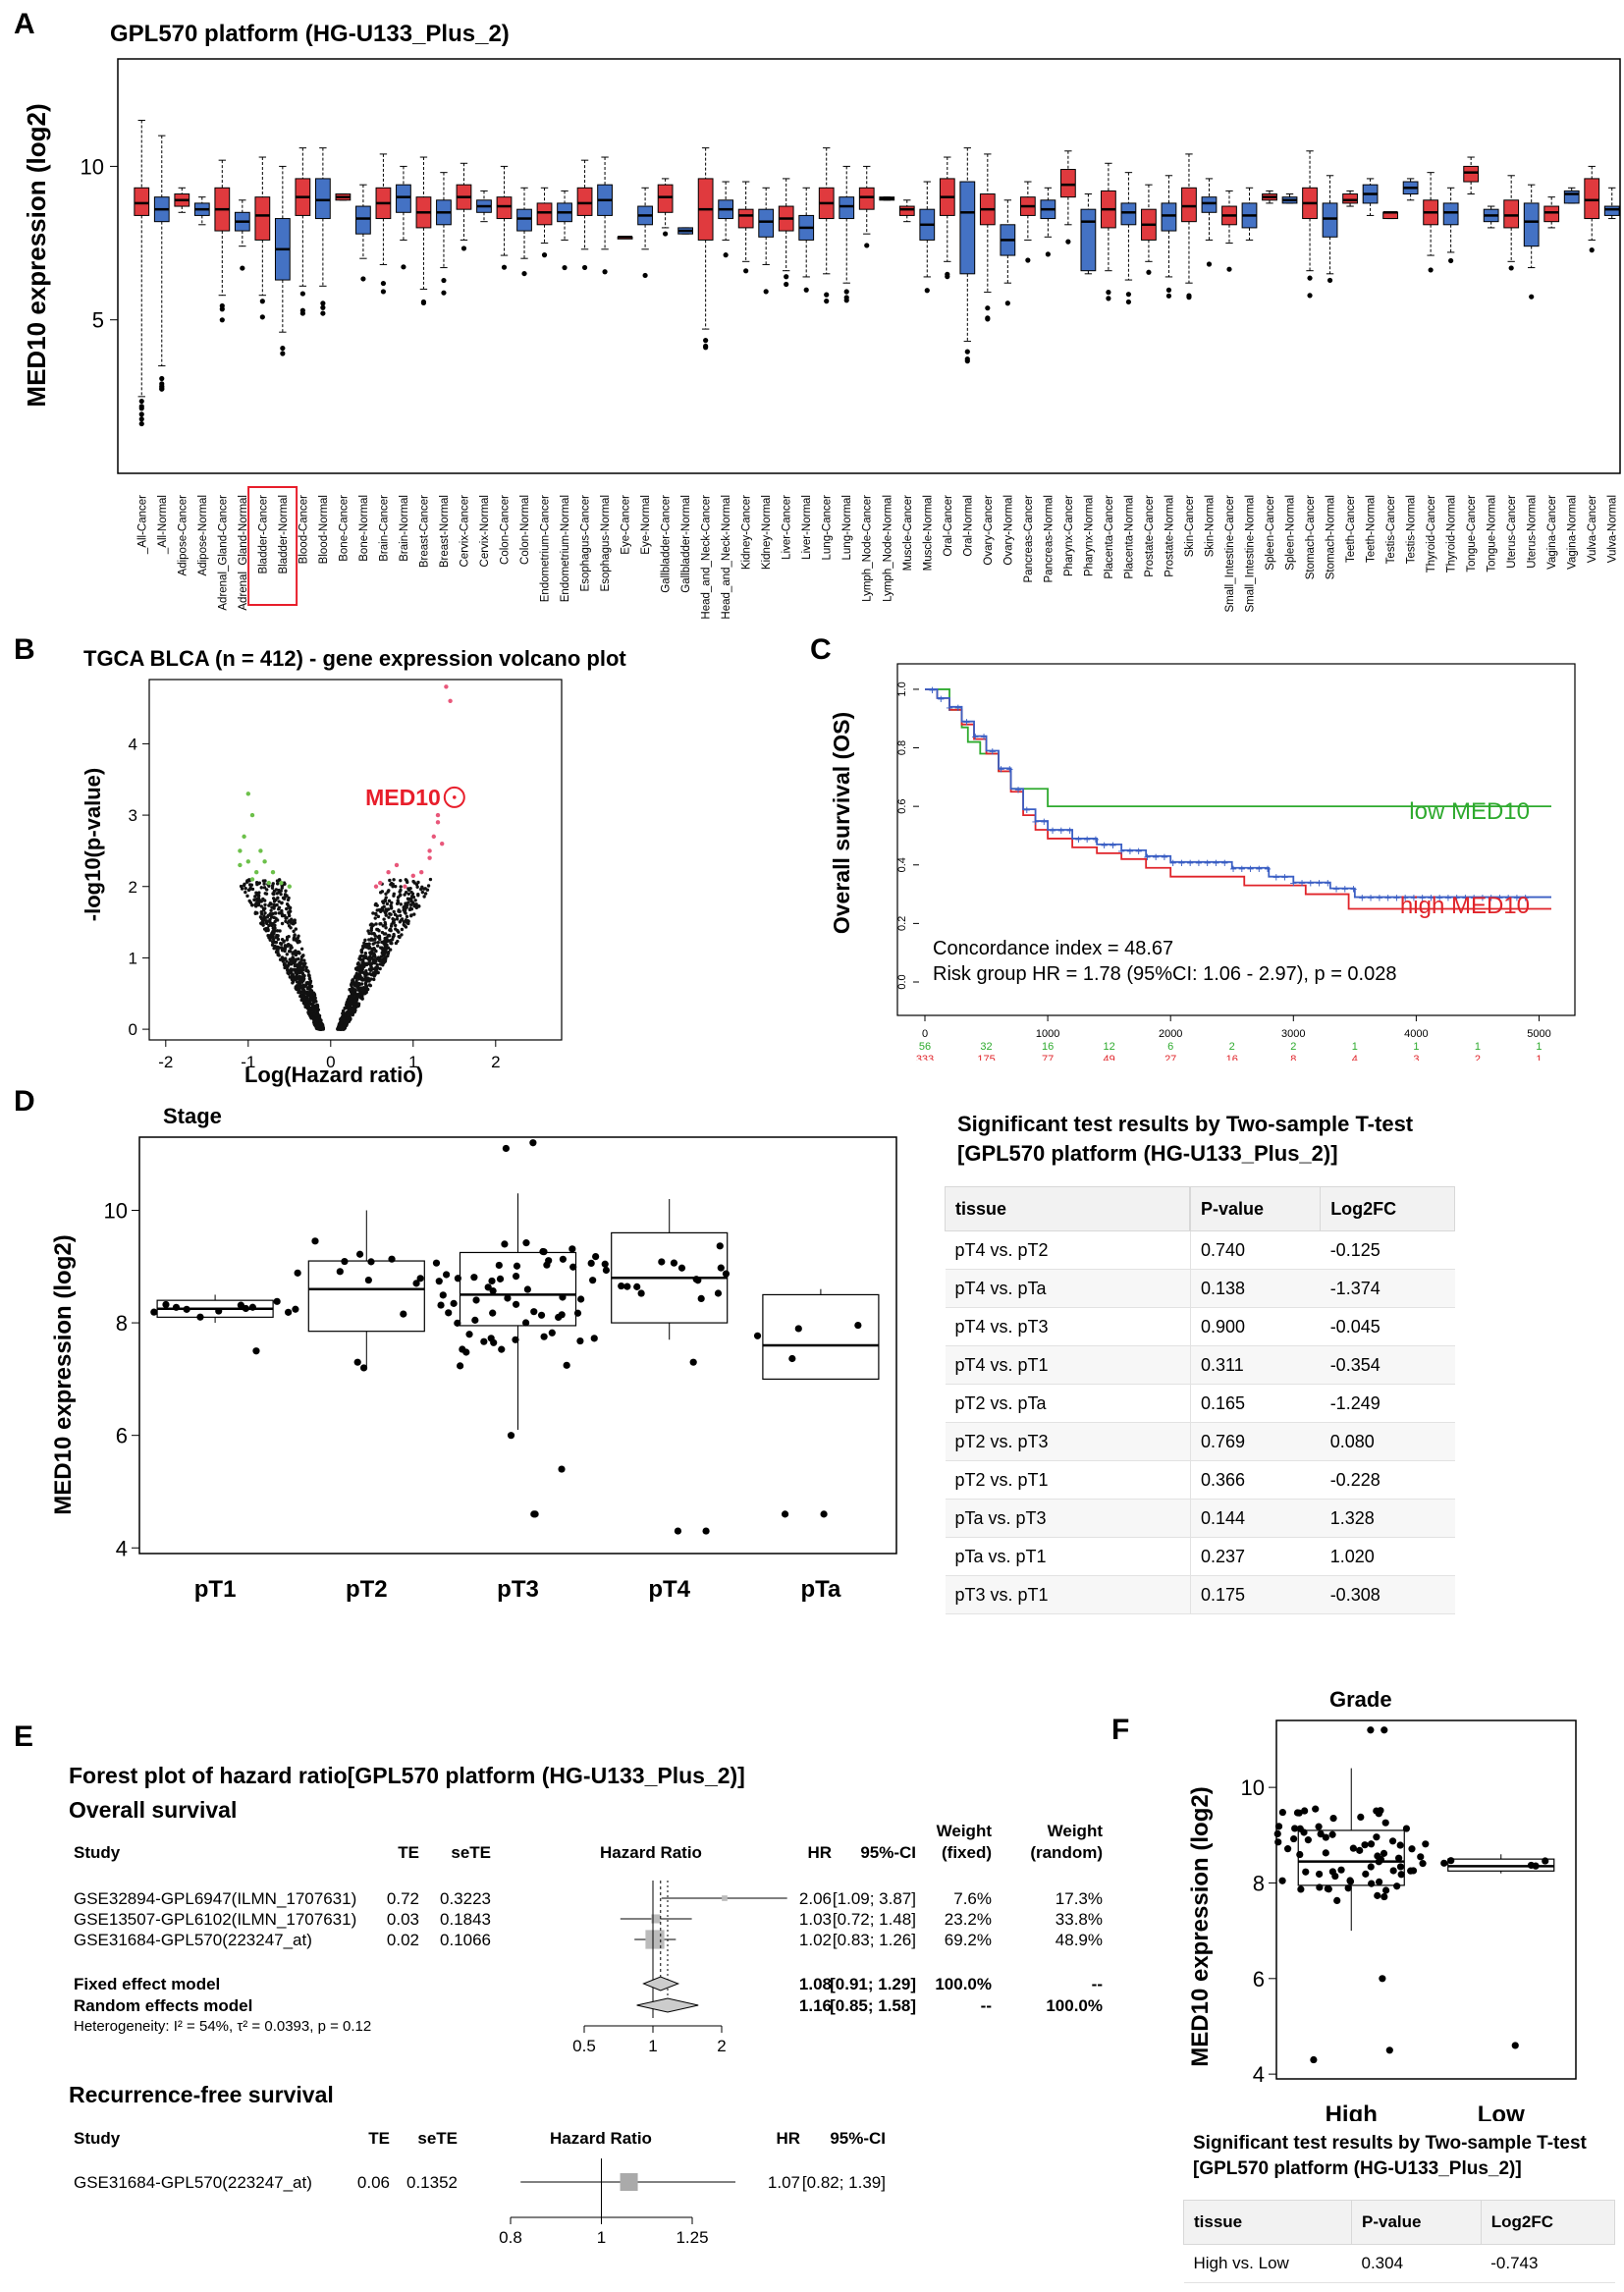  I want to click on table-row: pT4 vs. pT3 0.900 -0.045, so click(1200, 1326).